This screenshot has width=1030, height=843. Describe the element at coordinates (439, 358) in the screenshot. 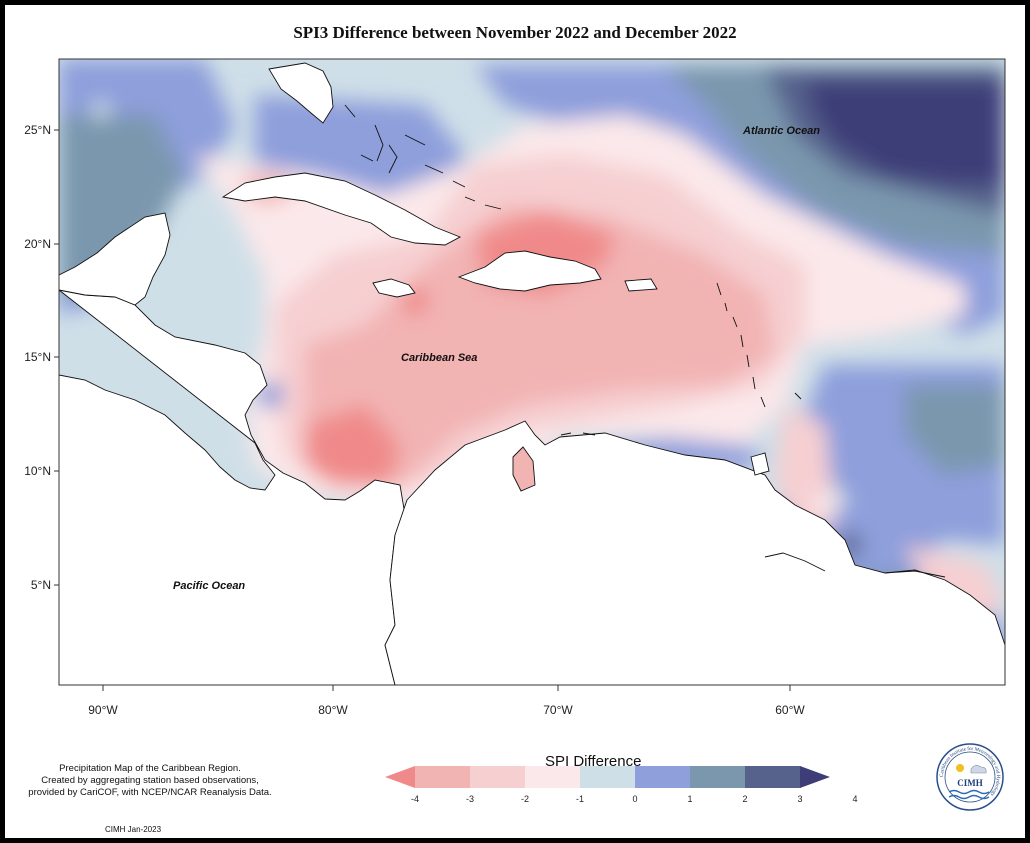

I see `label-caribbean: Caribbean Sea` at that location.